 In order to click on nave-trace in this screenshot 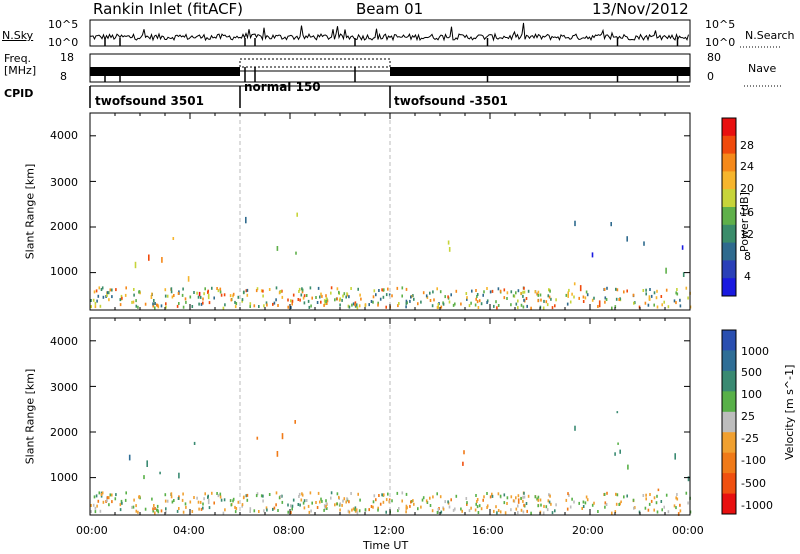, I will do `click(315, 63)`.